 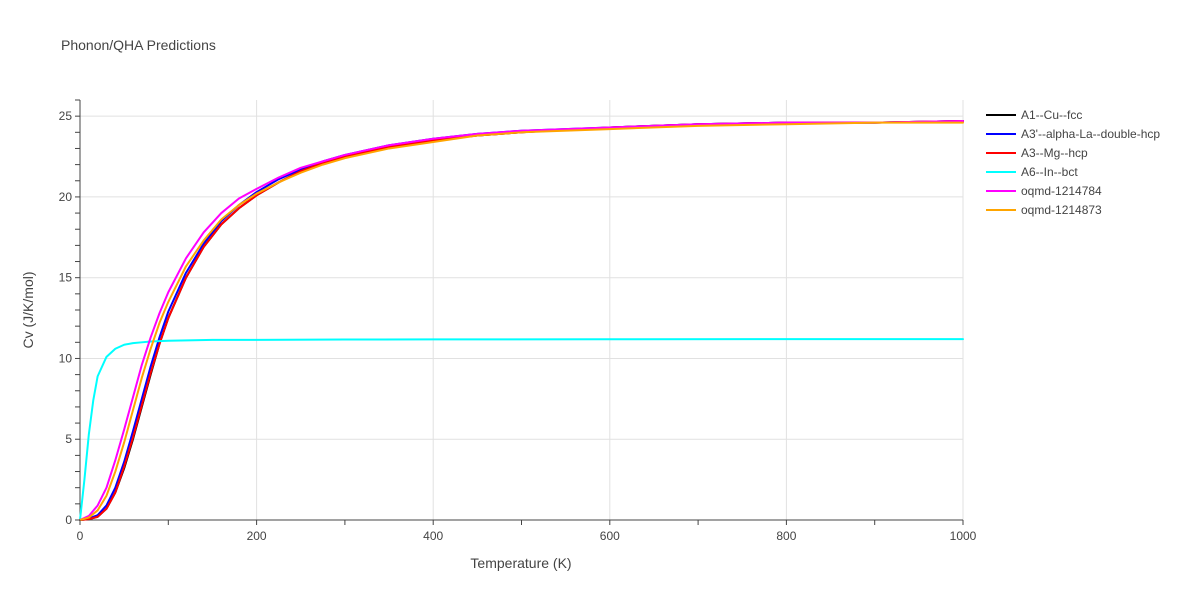 I want to click on x-tick-label: 200, so click(x=257, y=536).